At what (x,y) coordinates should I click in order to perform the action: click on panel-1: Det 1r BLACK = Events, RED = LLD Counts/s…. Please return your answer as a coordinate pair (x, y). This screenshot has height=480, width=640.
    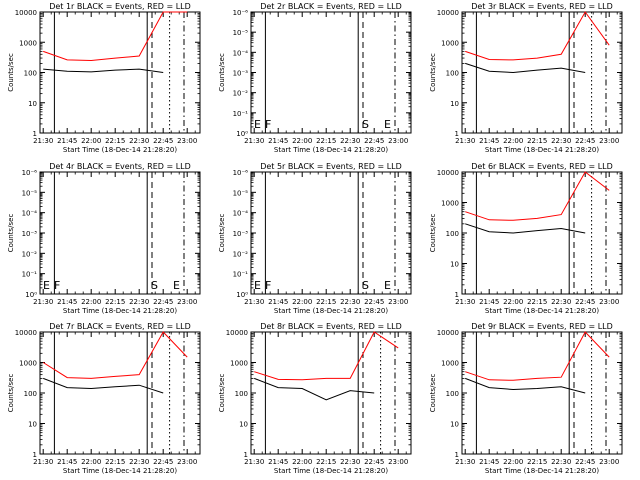
    Looking at the image, I should click on (104, 78).